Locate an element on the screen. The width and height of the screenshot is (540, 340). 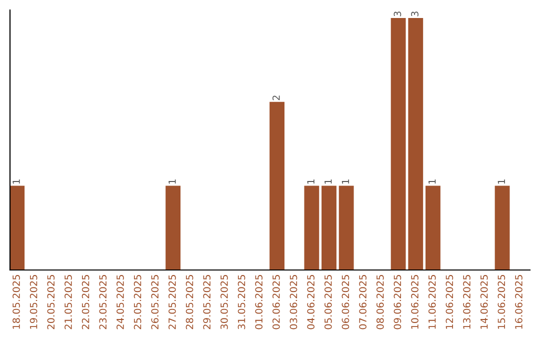
x-tick-label: 21.05.2025 is located at coordinates (68, 302).